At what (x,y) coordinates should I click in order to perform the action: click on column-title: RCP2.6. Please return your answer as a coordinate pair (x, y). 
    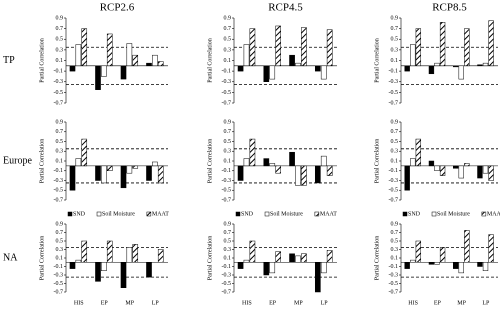
    Looking at the image, I should click on (117, 8).